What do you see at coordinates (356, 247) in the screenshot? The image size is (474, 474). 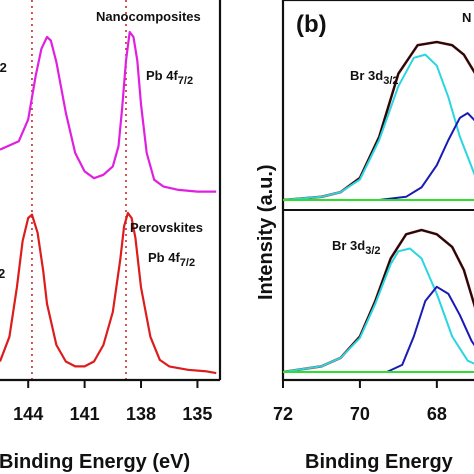 I see `br-bottom-peak-label: Br 3d3/2` at bounding box center [356, 247].